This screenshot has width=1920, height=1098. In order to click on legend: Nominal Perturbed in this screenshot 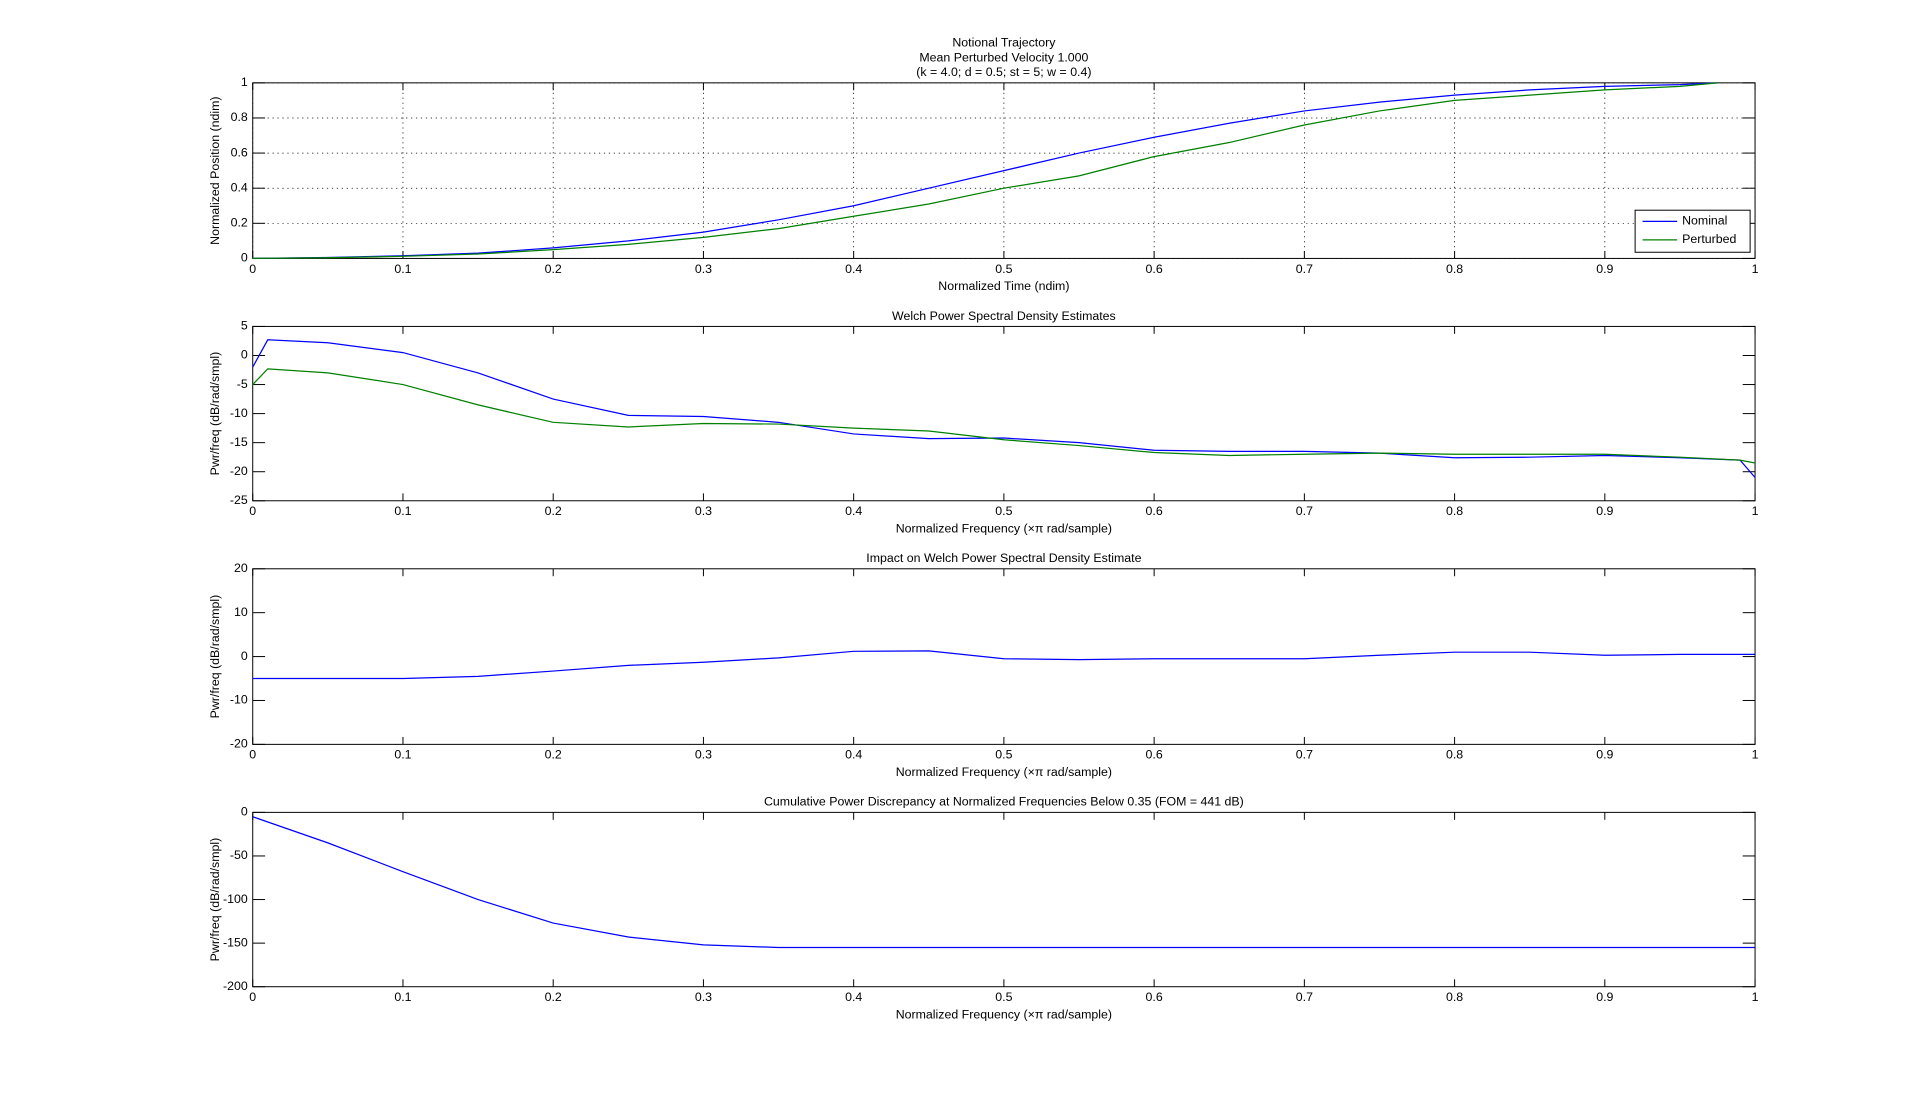, I will do `click(1692, 231)`.